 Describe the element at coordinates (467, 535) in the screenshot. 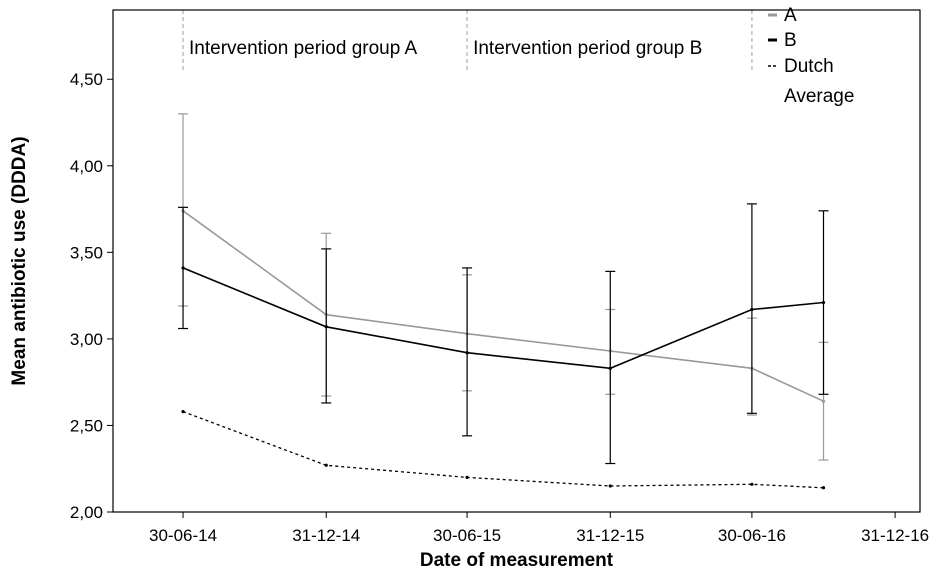

I see `x-tick-label: 30-06-15` at that location.